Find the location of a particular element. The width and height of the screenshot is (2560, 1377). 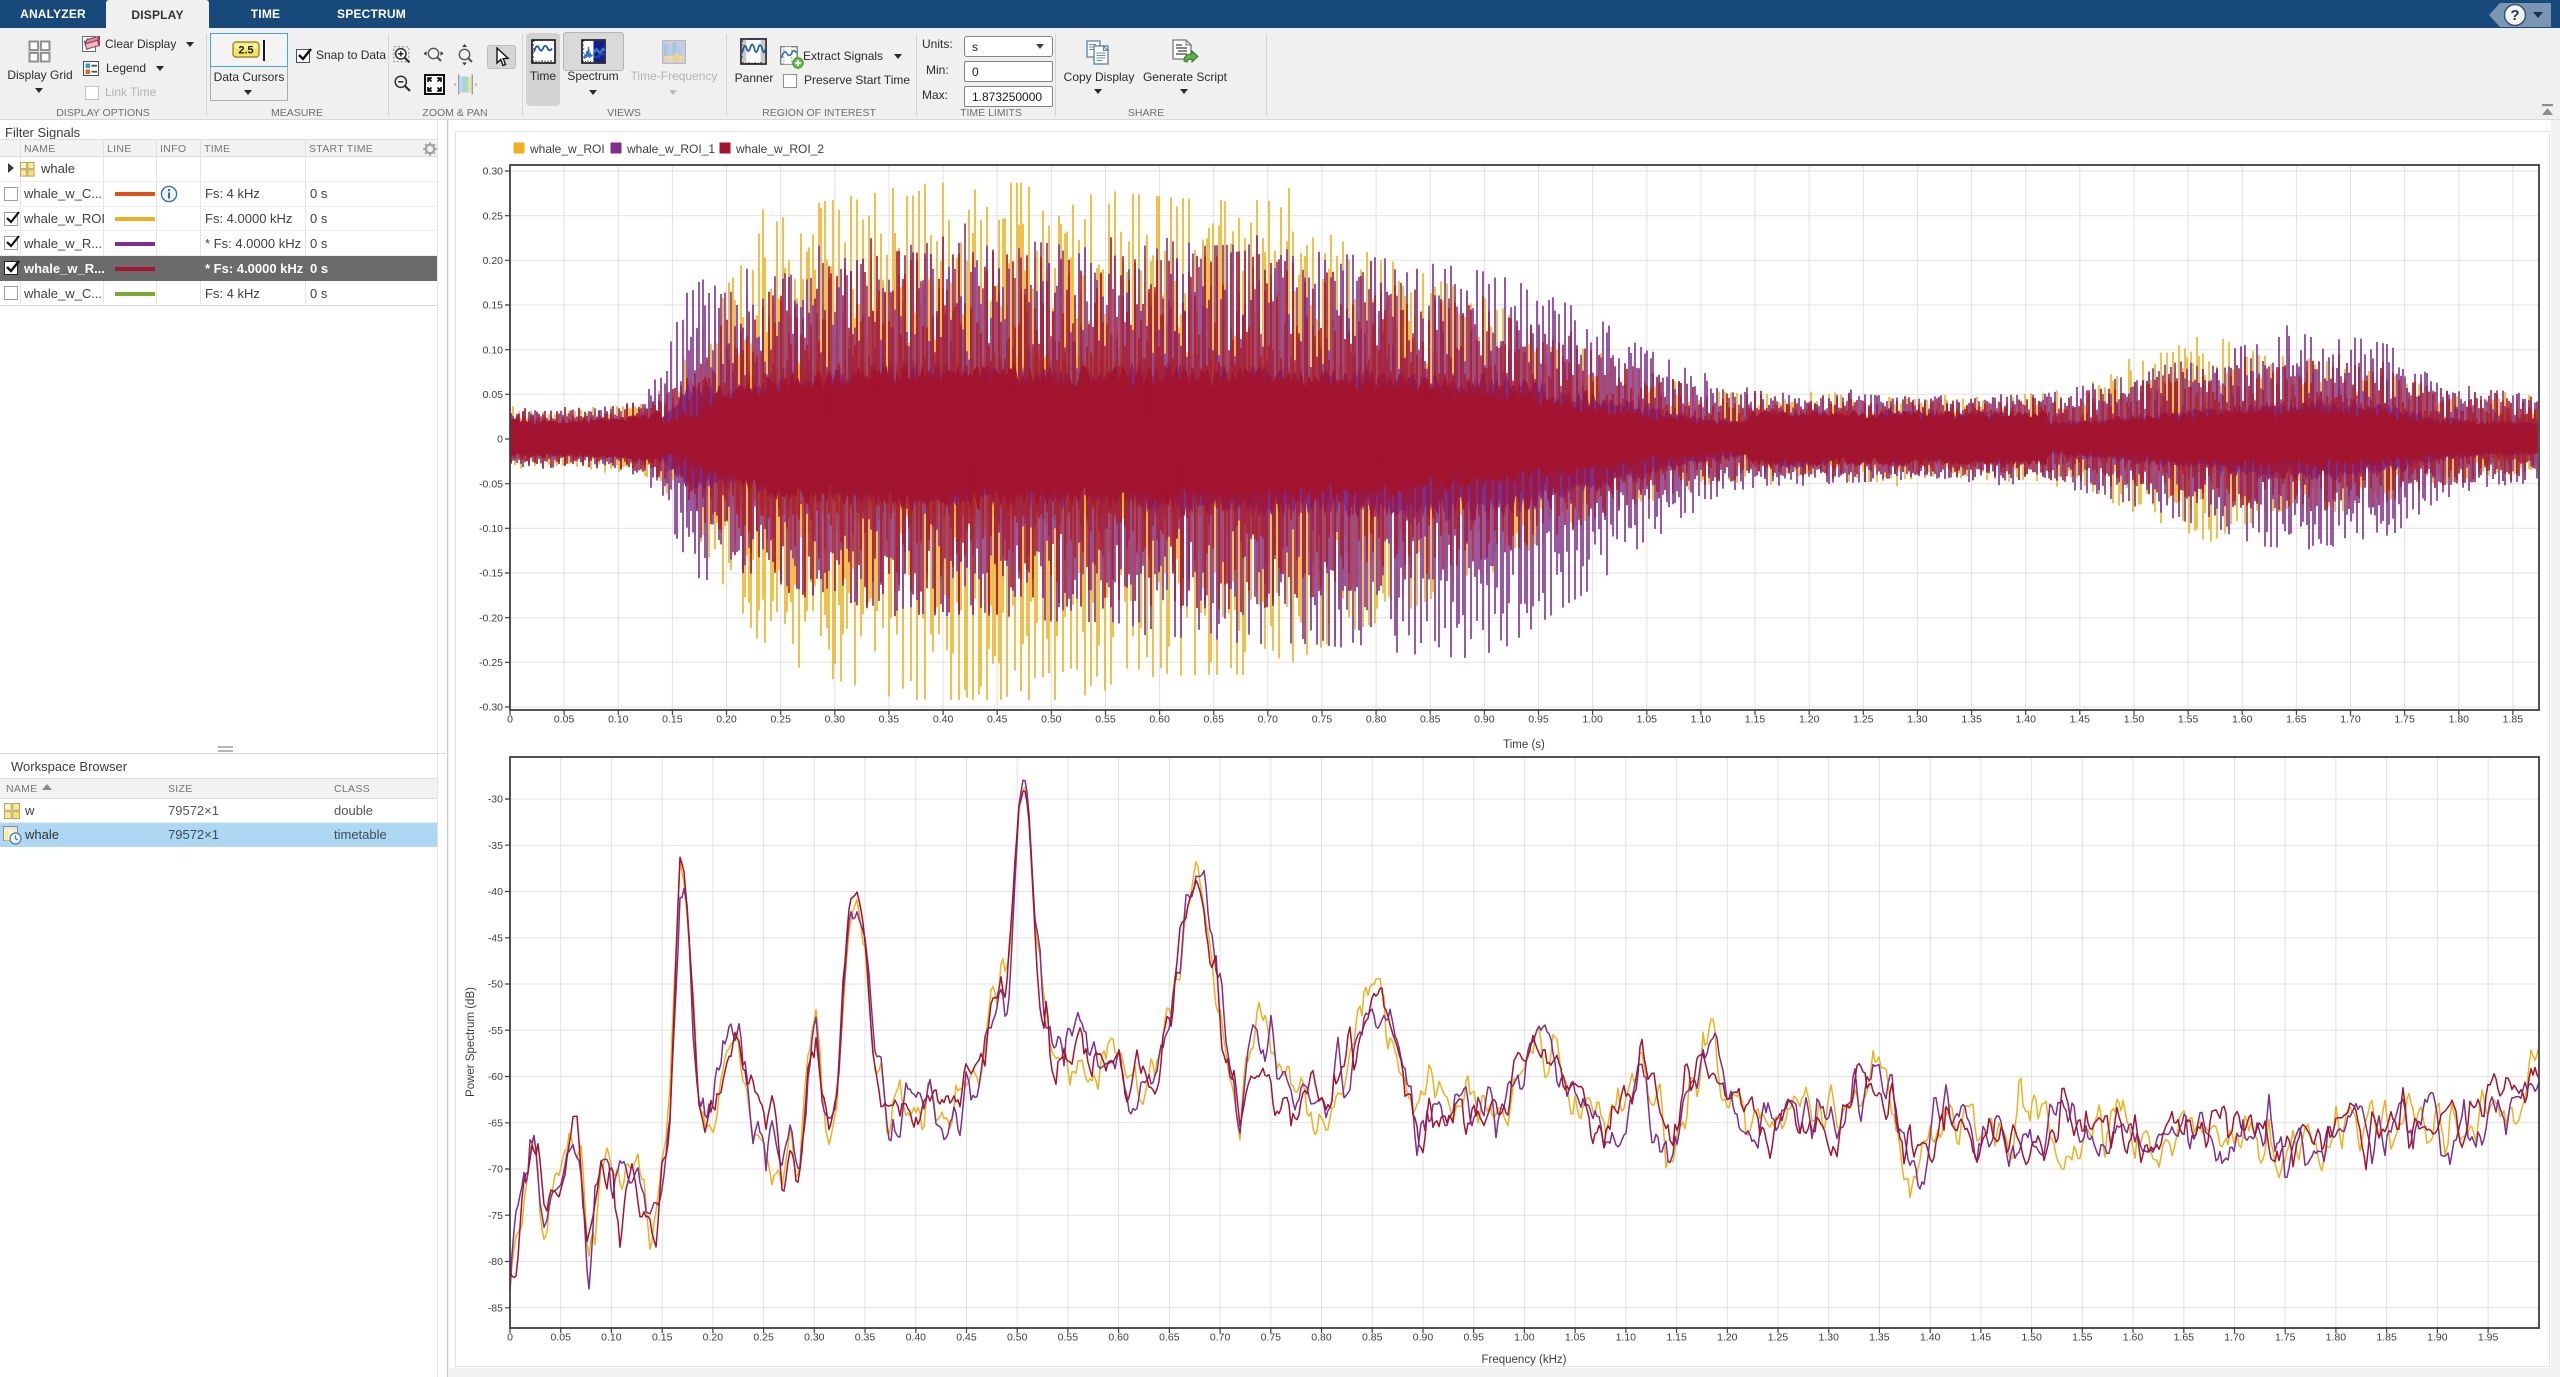

svg-text: 1.35 is located at coordinates (1879, 1338).